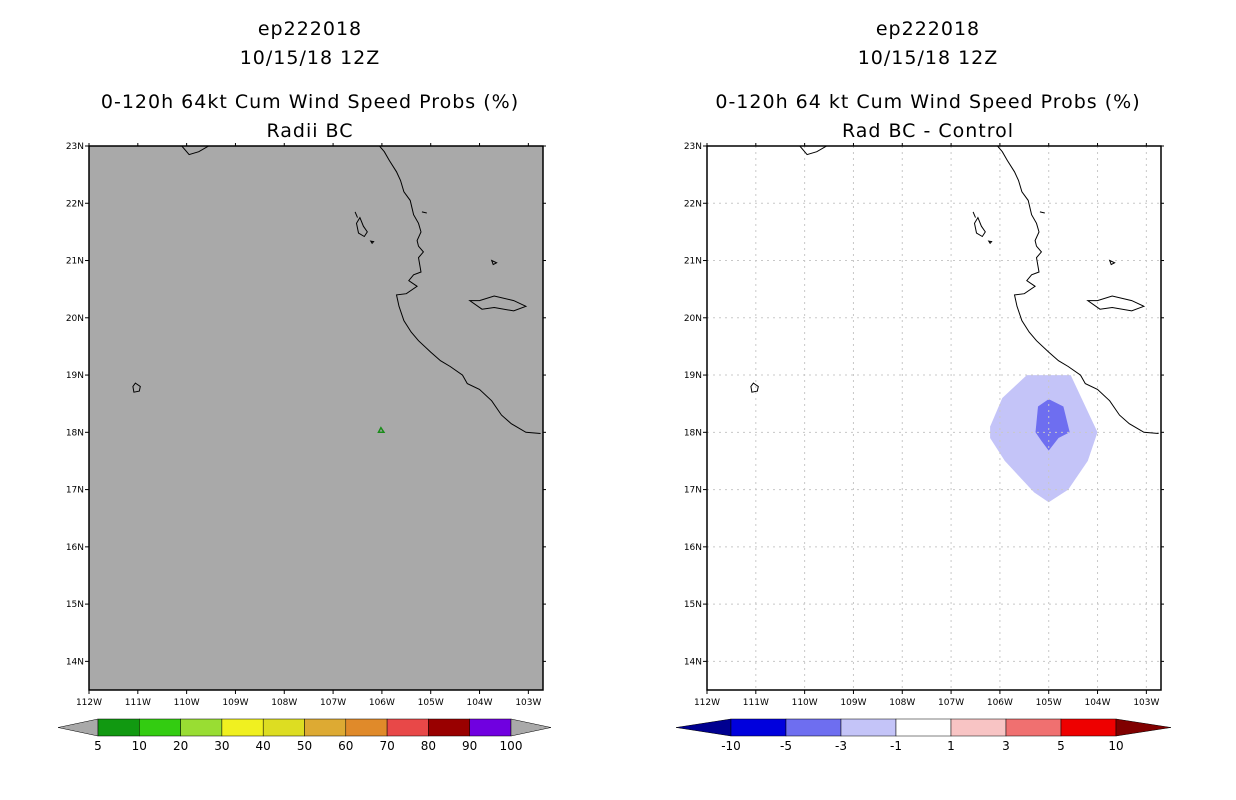  What do you see at coordinates (528, 703) in the screenshot?
I see `x-tick-label: 103W` at bounding box center [528, 703].